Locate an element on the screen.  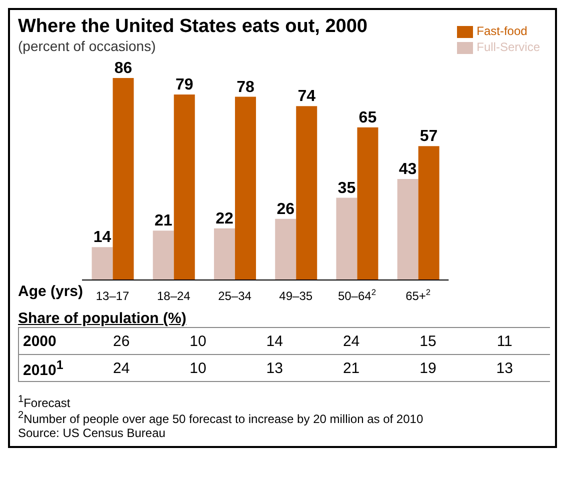
data-label: 74 is located at coordinates (307, 97).